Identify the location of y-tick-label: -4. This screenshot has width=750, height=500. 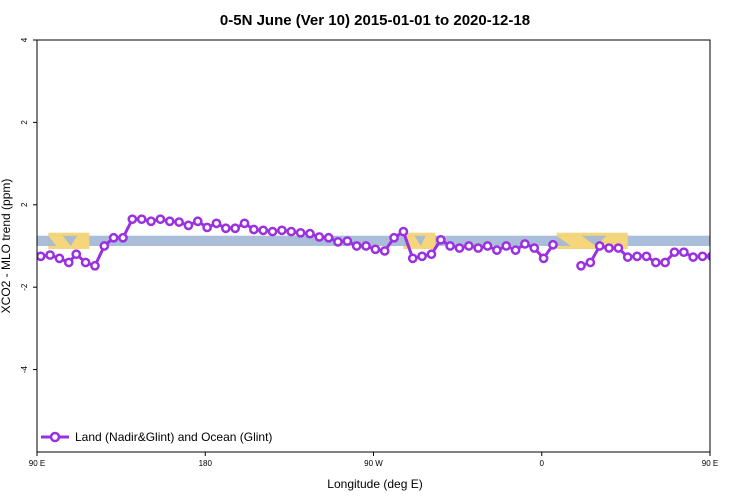
(24, 369).